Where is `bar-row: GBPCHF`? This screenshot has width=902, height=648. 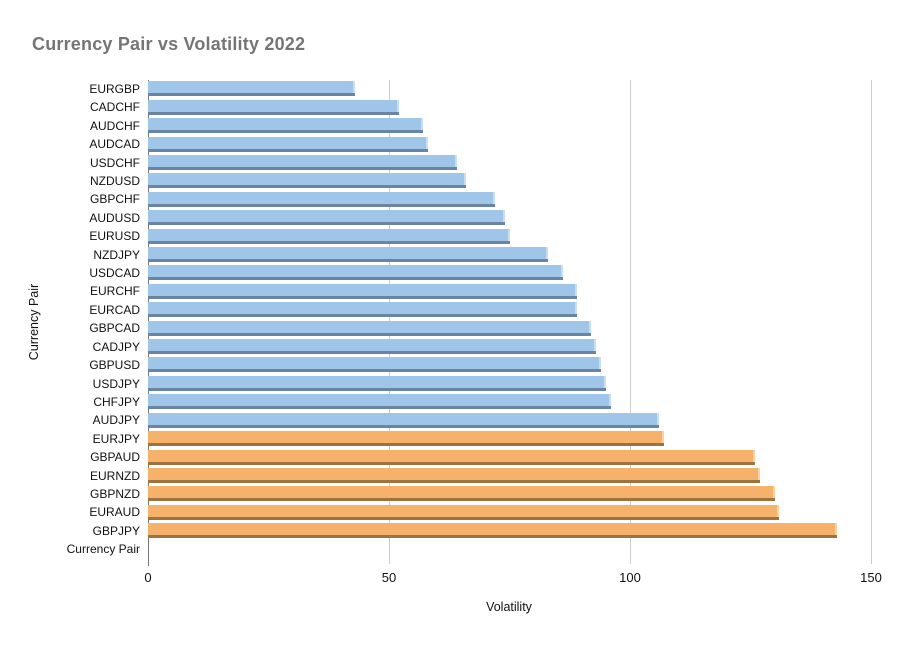
bar-row: GBPCHF is located at coordinates (451, 199).